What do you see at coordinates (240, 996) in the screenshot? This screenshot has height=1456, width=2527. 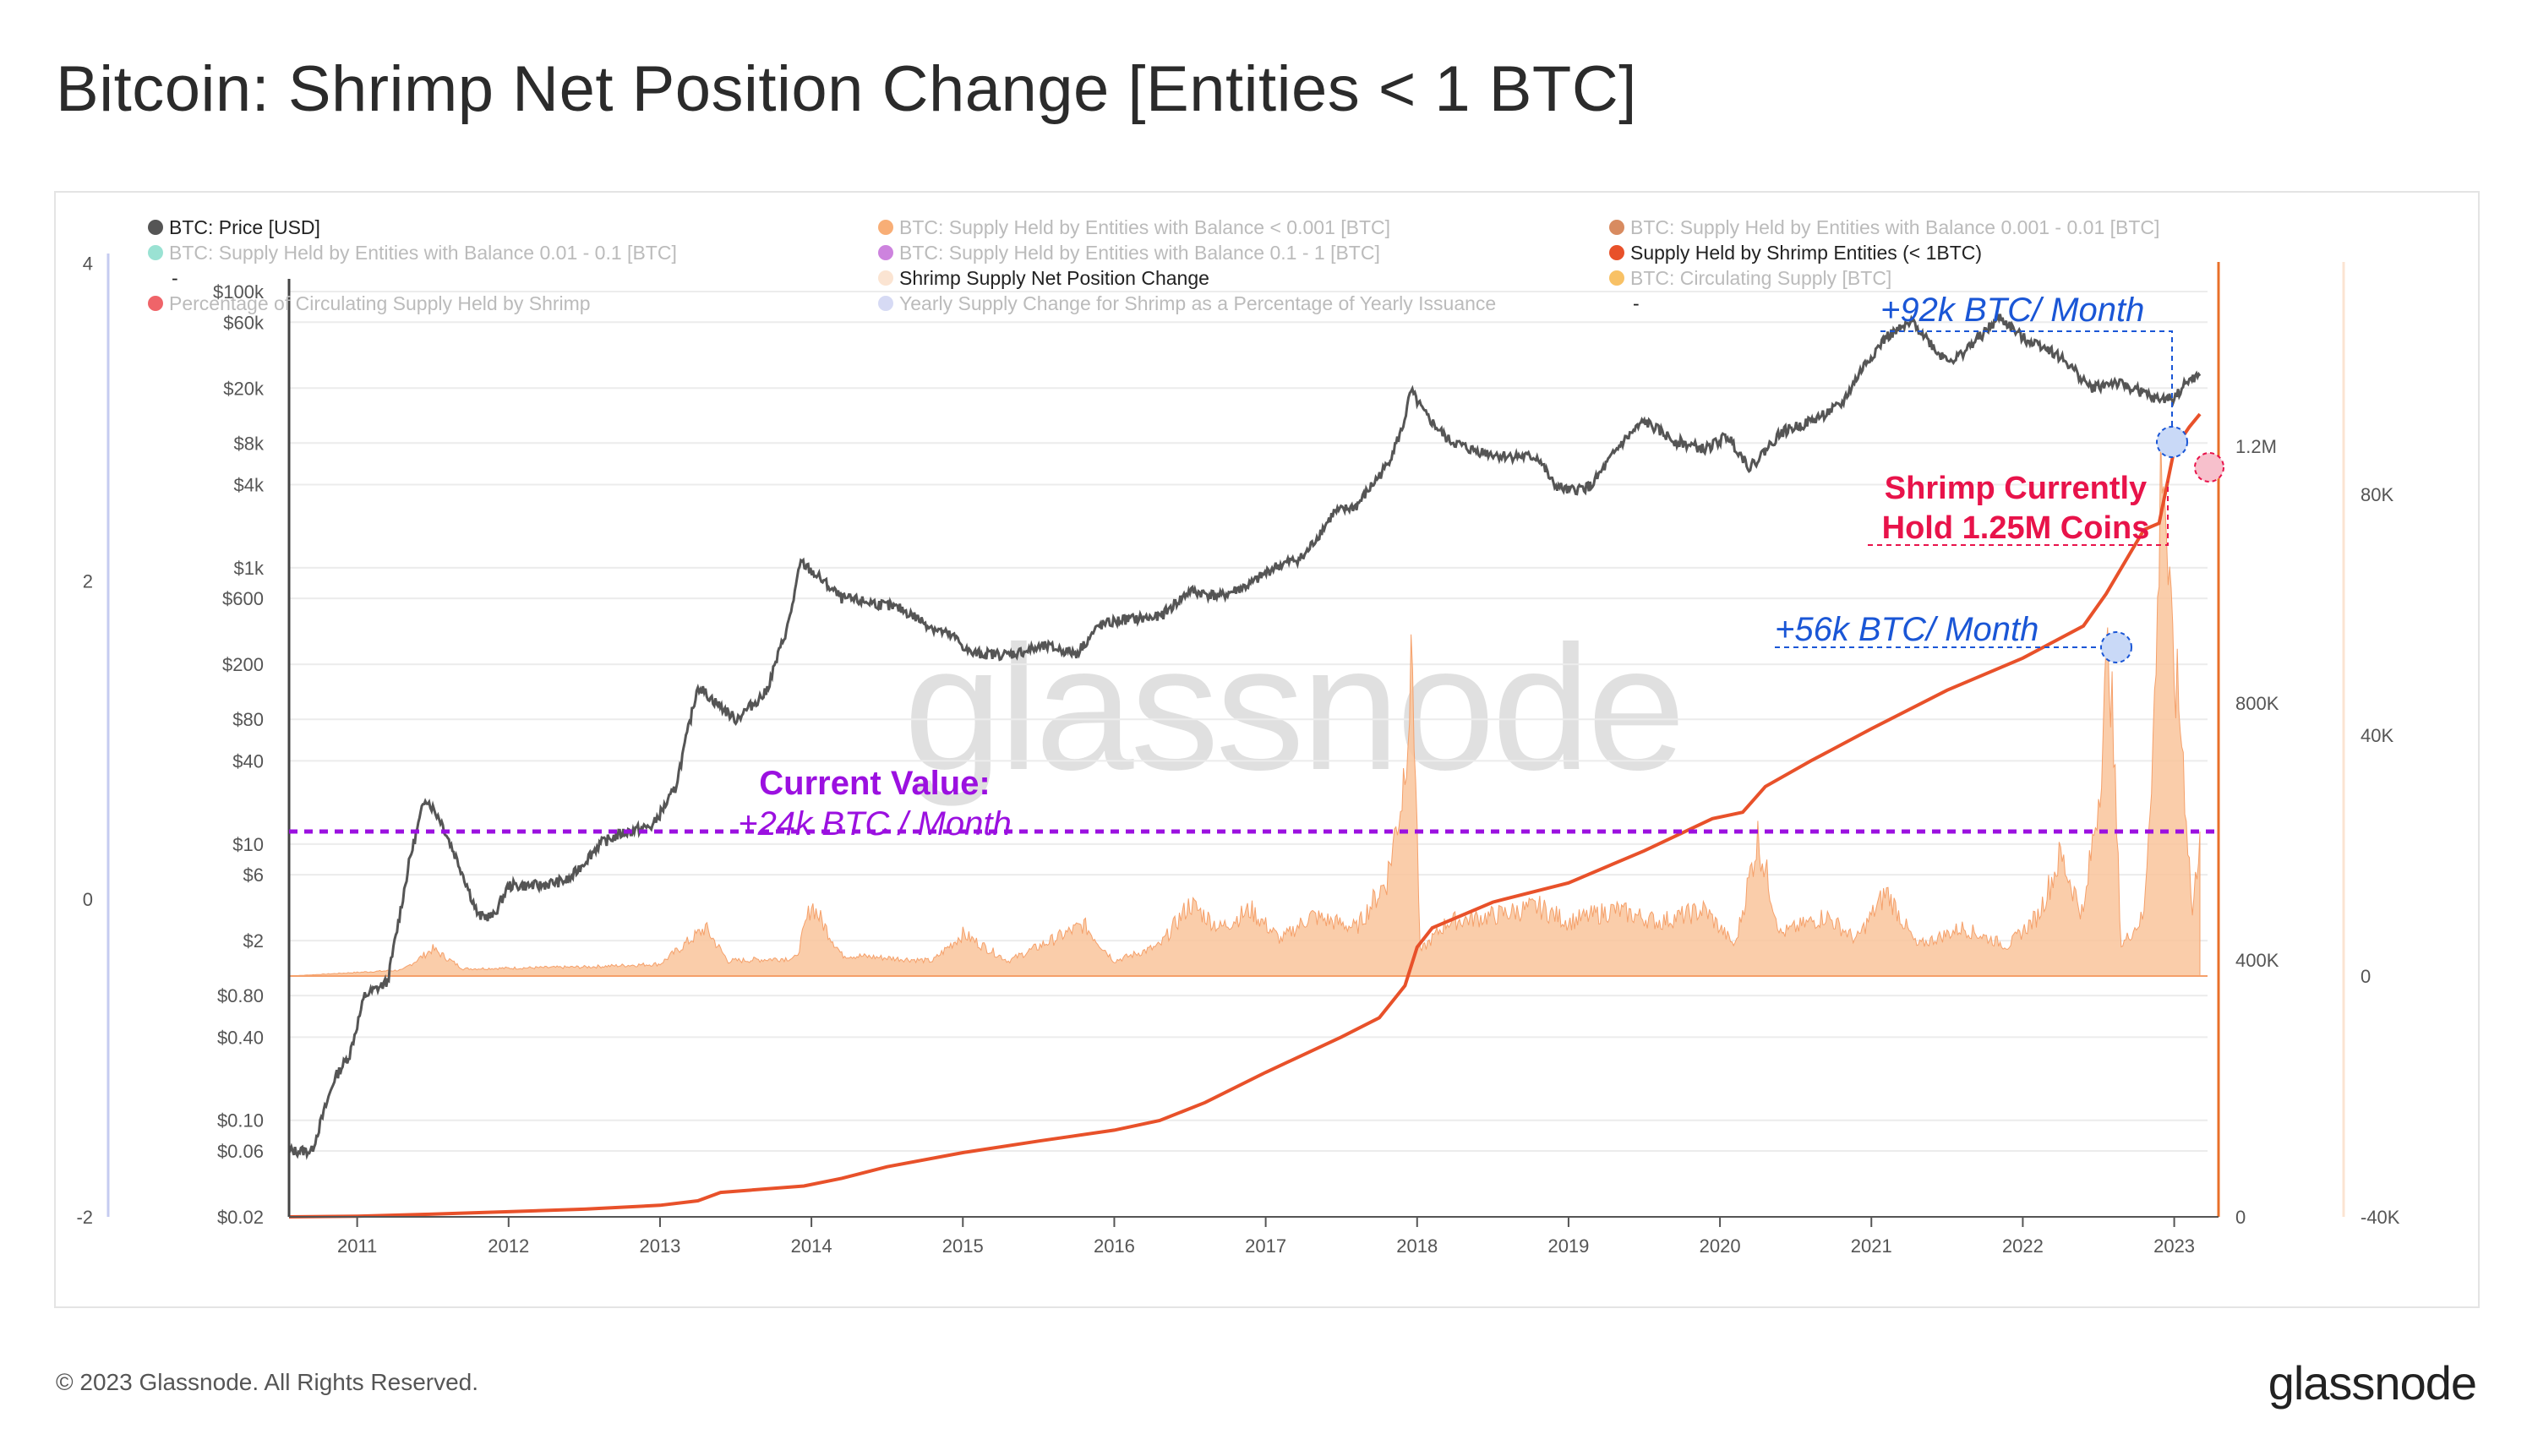 I see `price-tick-label: $0.80` at bounding box center [240, 996].